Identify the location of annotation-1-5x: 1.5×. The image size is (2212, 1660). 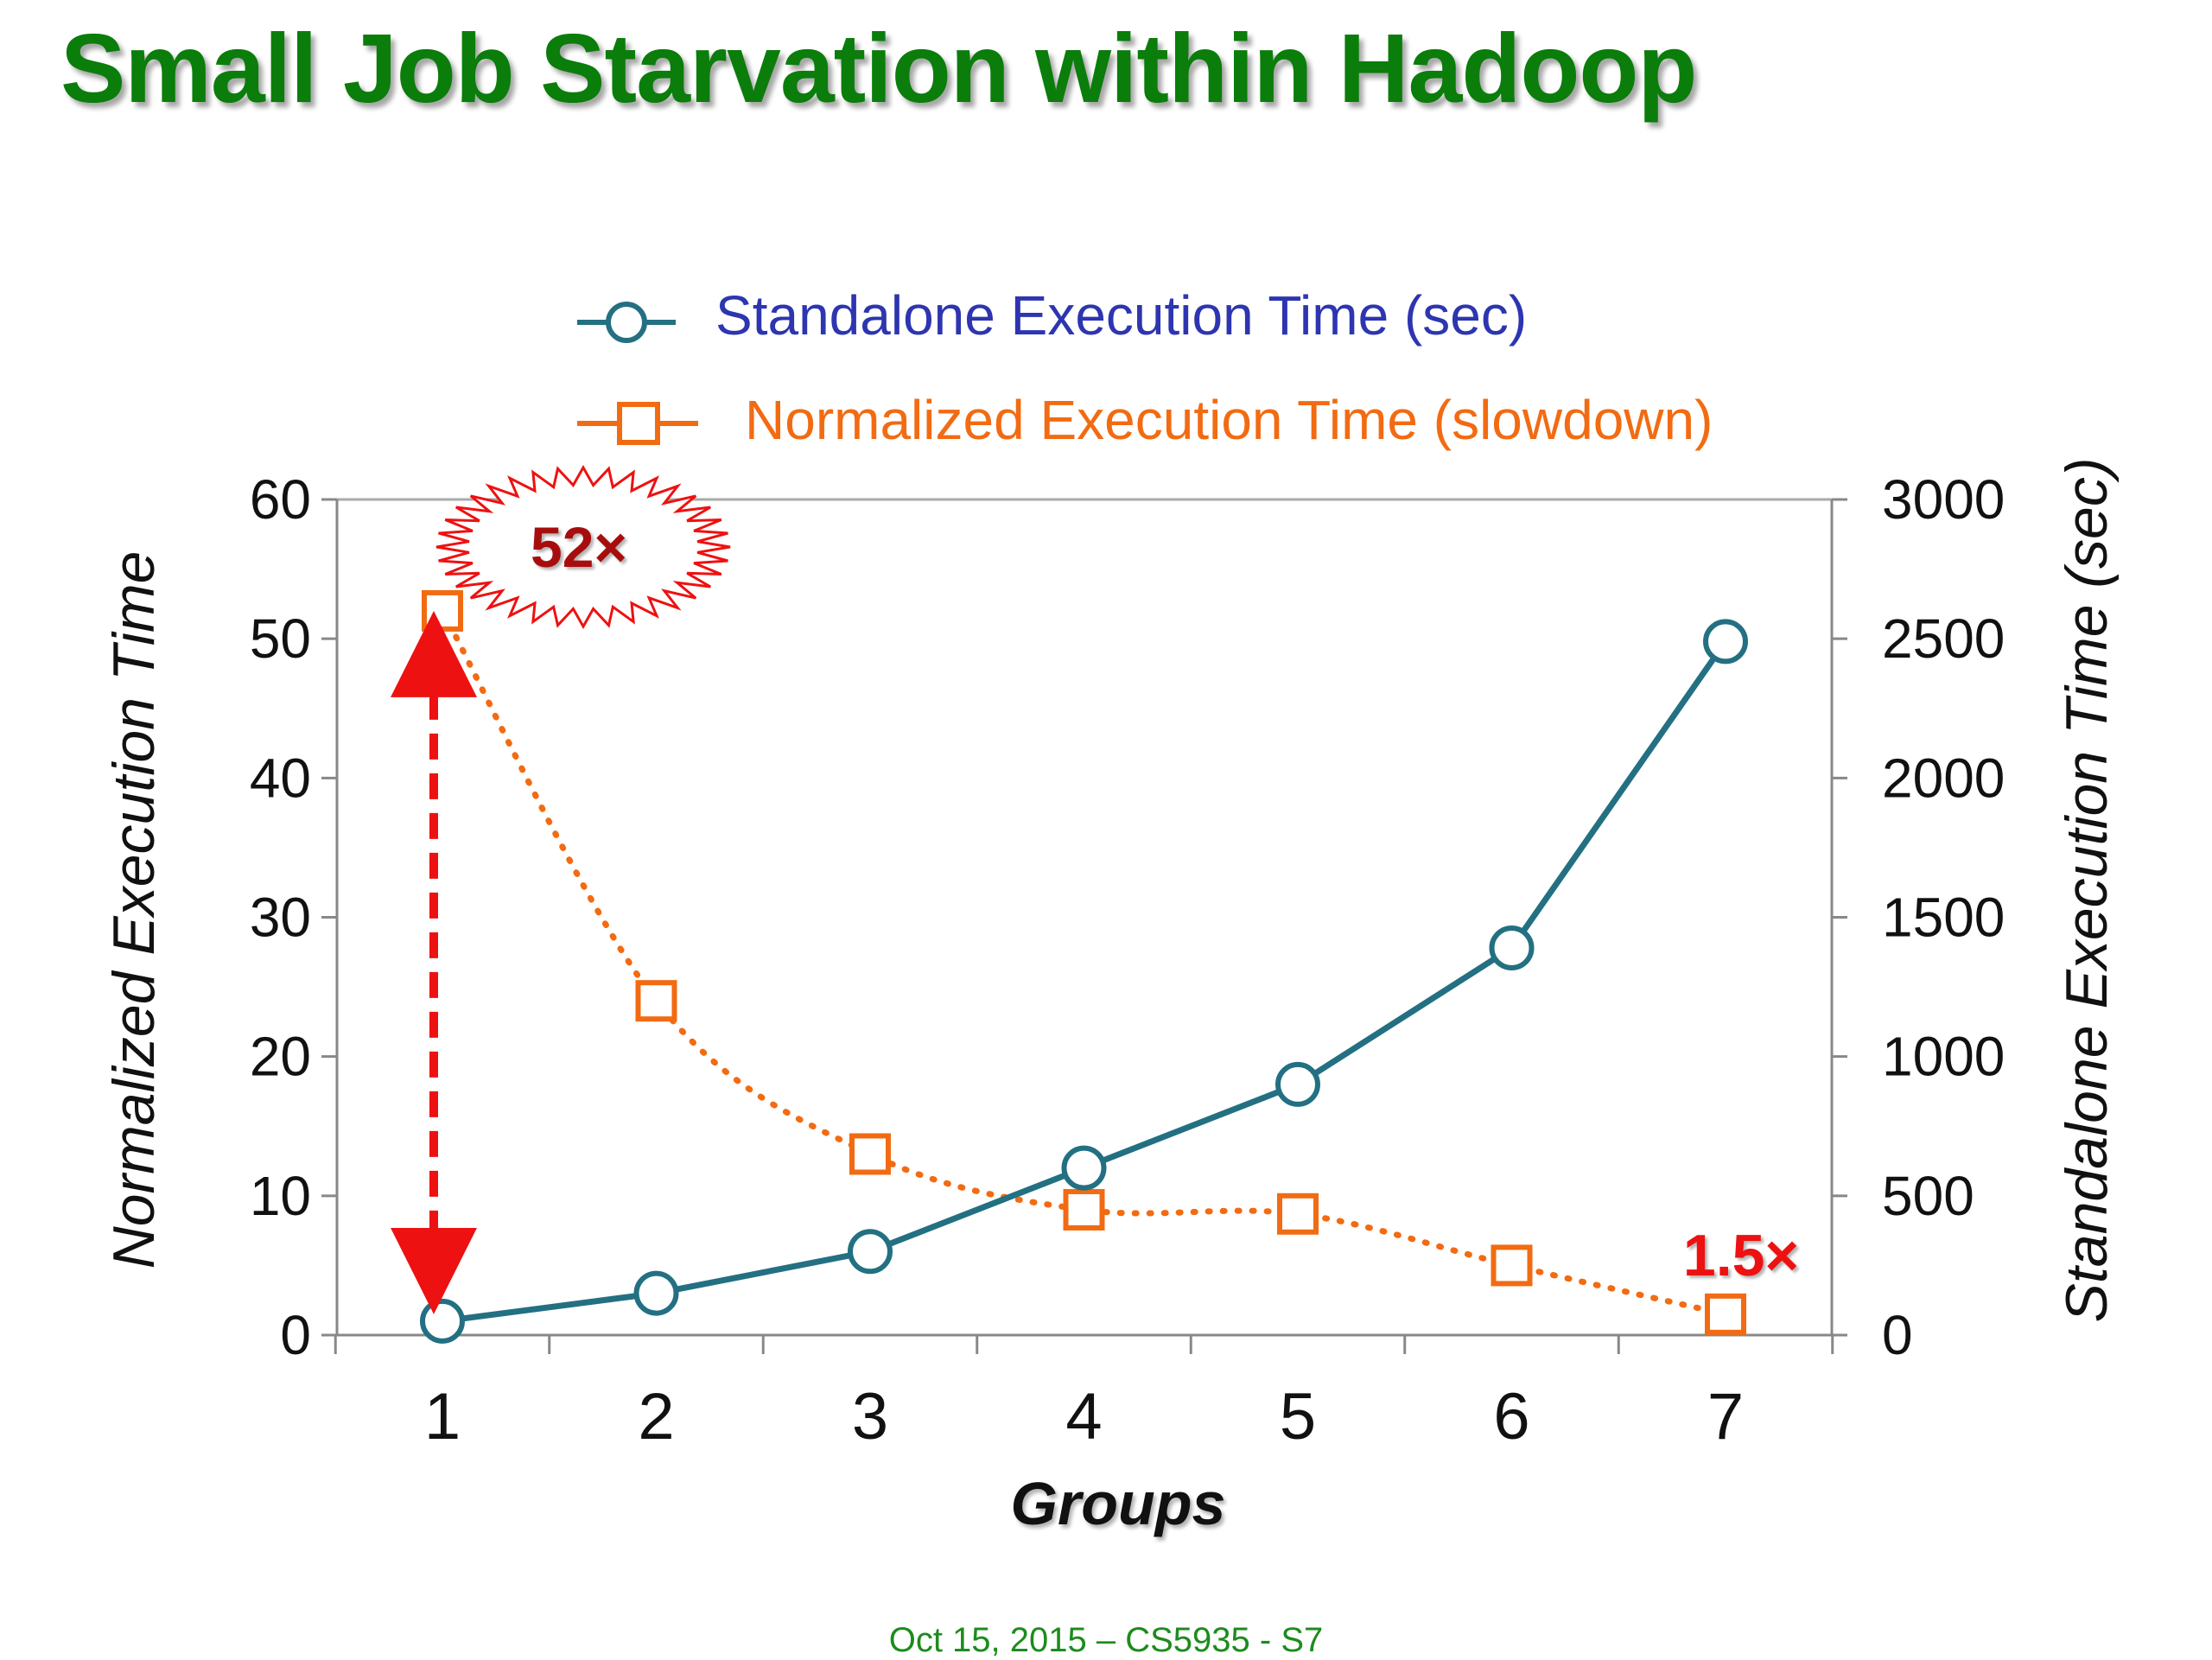
(1741, 1255).